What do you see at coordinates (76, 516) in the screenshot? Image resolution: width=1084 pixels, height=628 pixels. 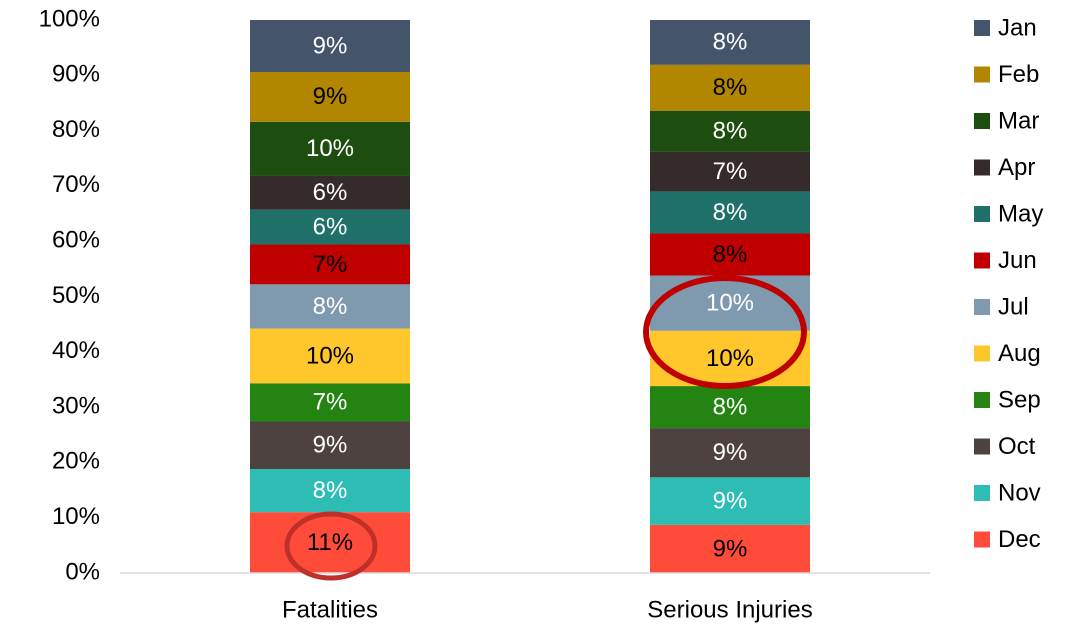 I see `y-tick-label: 10%` at bounding box center [76, 516].